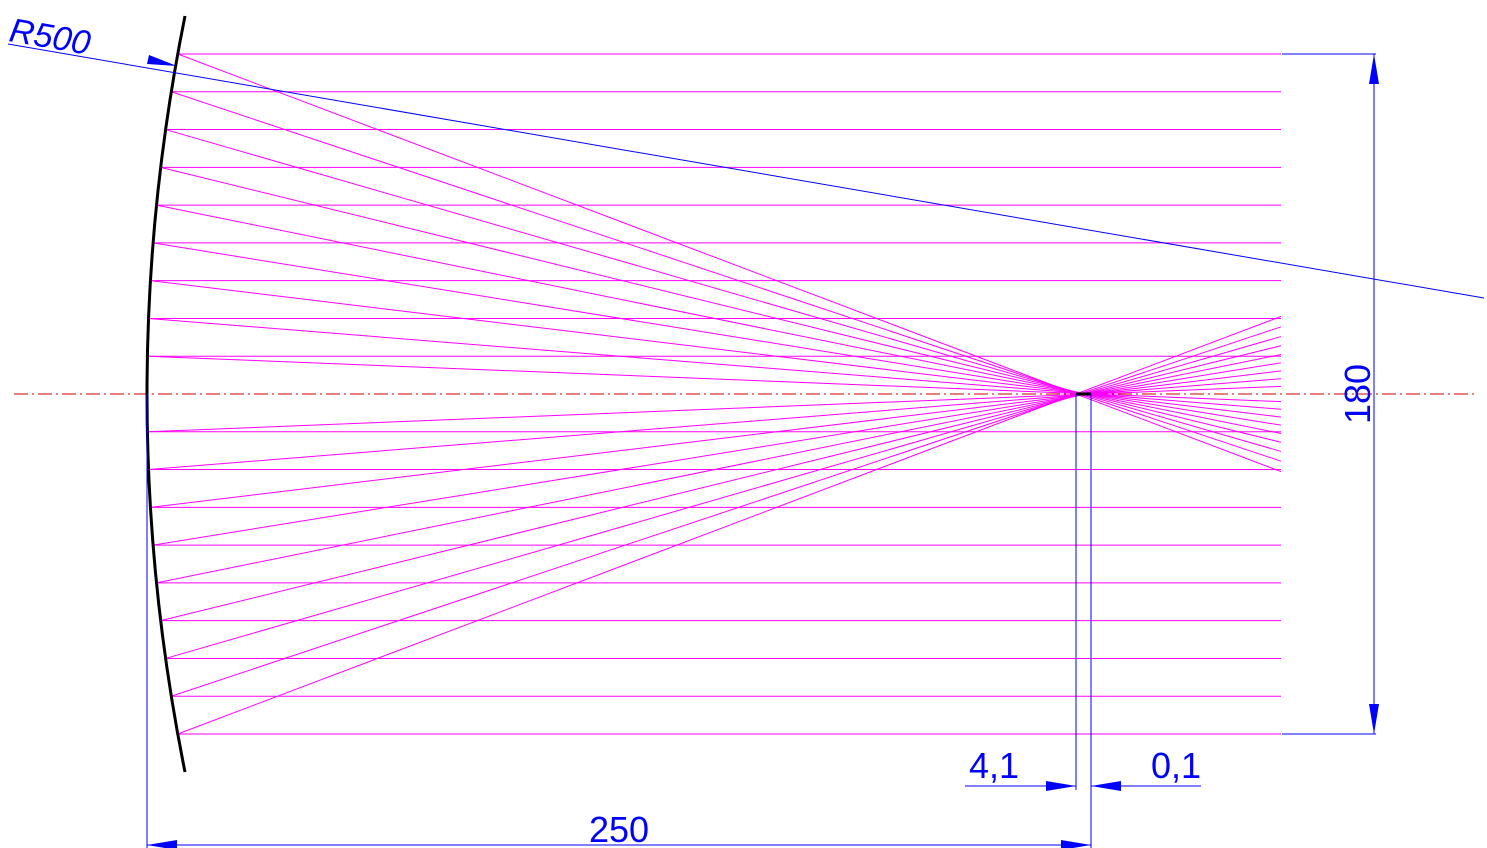 The height and width of the screenshot is (848, 1487). I want to click on length-arrow-right, so click(1076, 844).